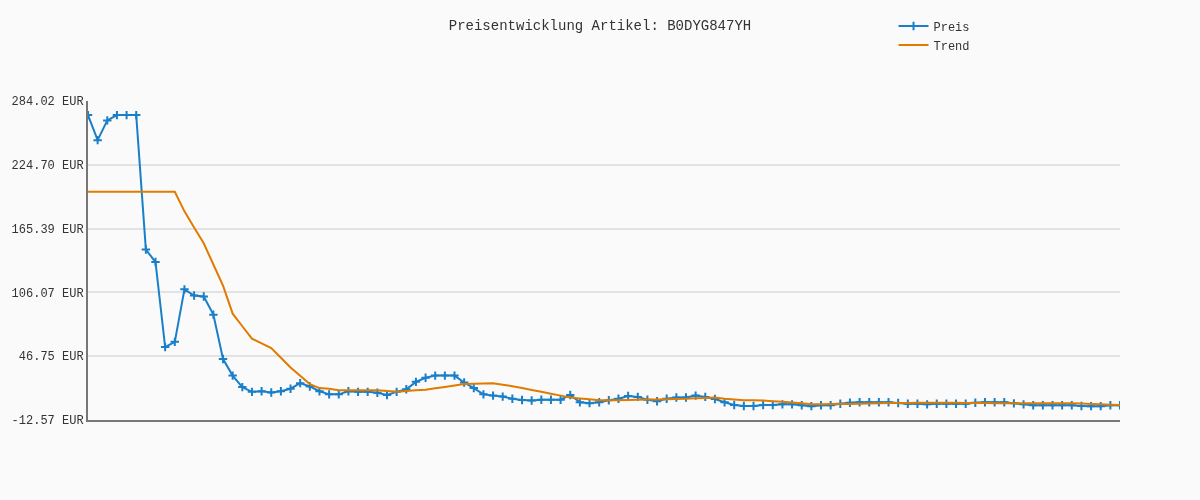 The image size is (1200, 500). Describe the element at coordinates (47, 166) in the screenshot. I see `y-tick-label: 224.70 EUR` at that location.